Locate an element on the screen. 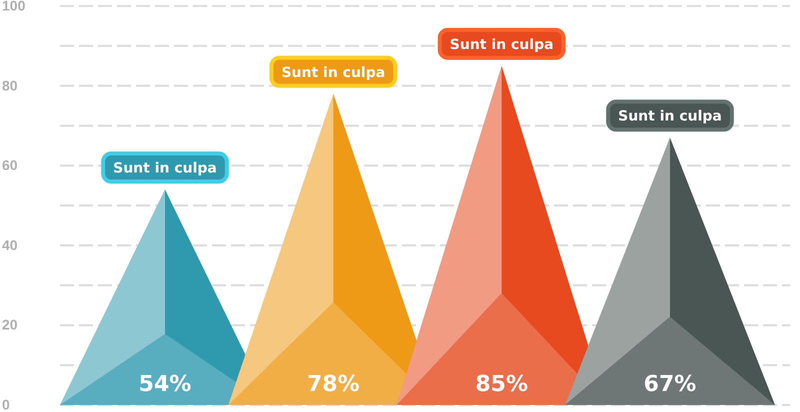 The width and height of the screenshot is (800, 412). y-tick-label: 40 is located at coordinates (10, 244).